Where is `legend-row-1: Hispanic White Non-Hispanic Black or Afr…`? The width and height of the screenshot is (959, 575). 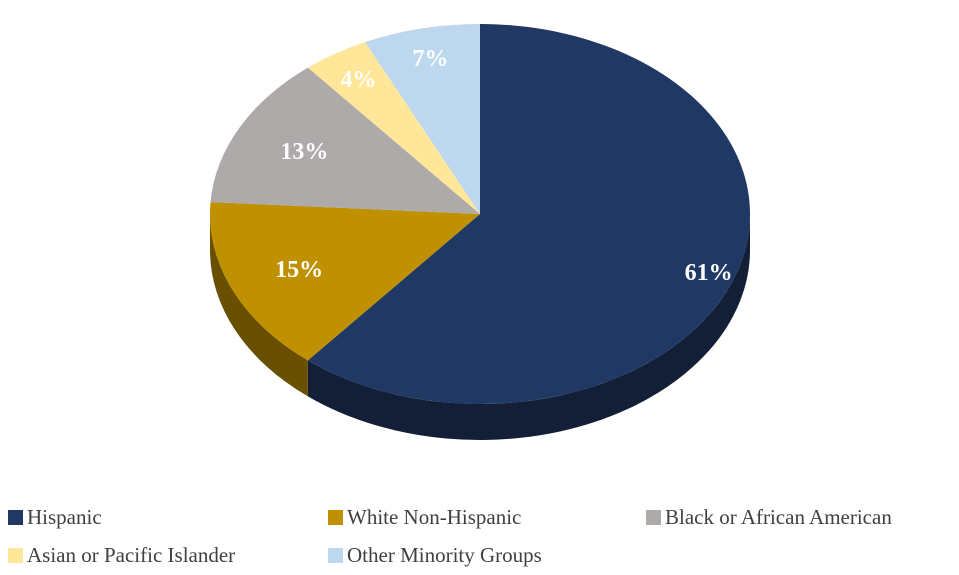 legend-row-1: Hispanic White Non-Hispanic Black or Afr… is located at coordinates (483, 517).